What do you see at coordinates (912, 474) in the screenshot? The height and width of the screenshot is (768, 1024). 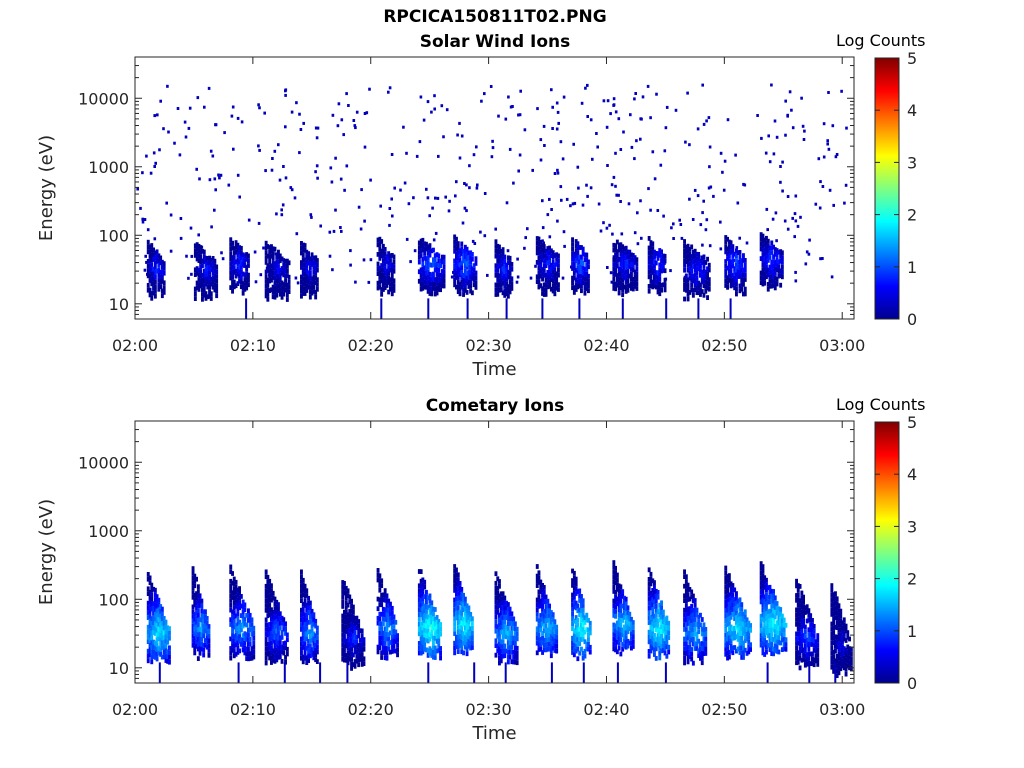 I see `colorbar-tick-label: 4` at bounding box center [912, 474].